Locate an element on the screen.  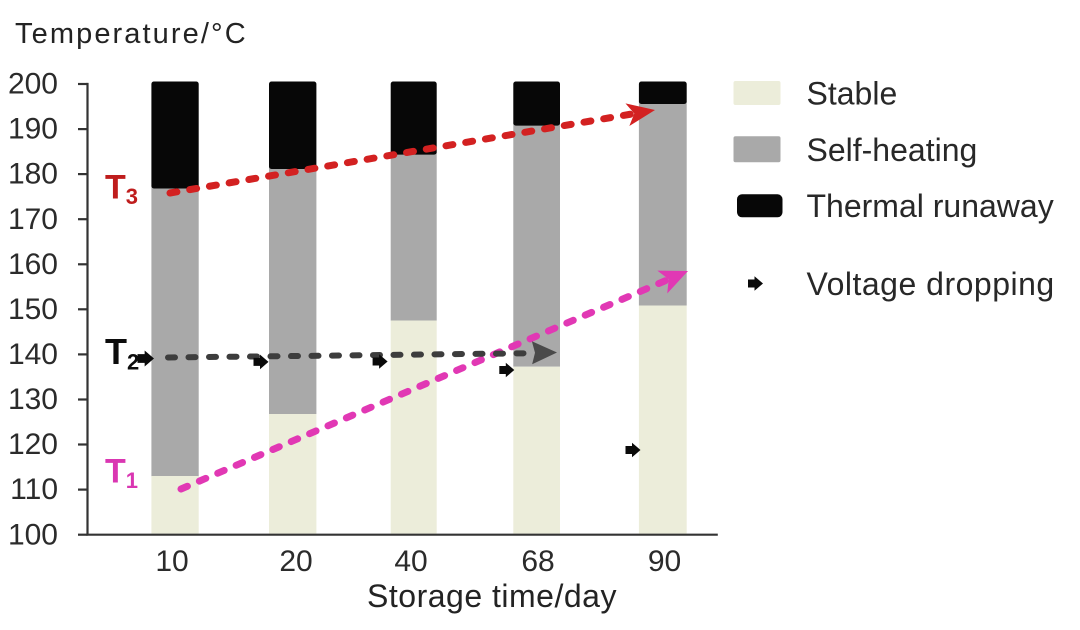
svg-text: 190 is located at coordinates (33, 129).